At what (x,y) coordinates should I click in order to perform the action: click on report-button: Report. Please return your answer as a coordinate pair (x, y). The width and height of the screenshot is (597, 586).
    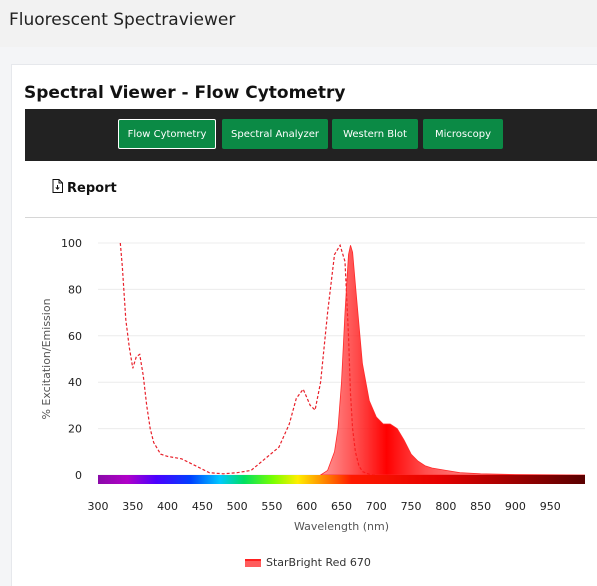
    Looking at the image, I should click on (84, 188).